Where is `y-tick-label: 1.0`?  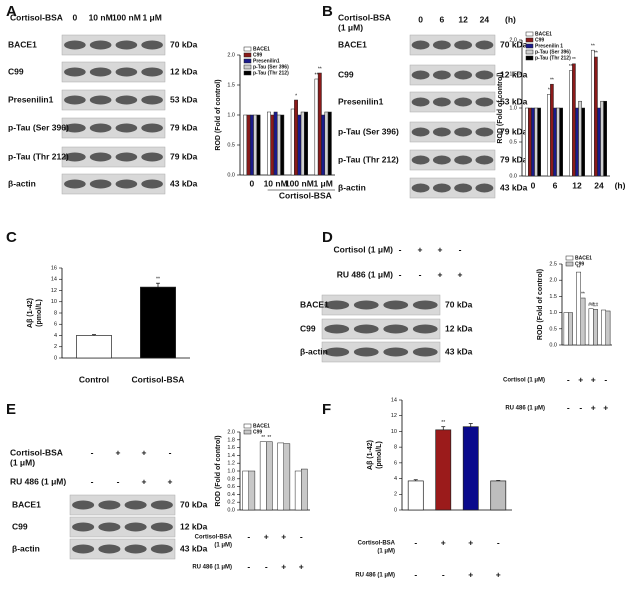 y-tick-label: 1.0 is located at coordinates (231, 115).